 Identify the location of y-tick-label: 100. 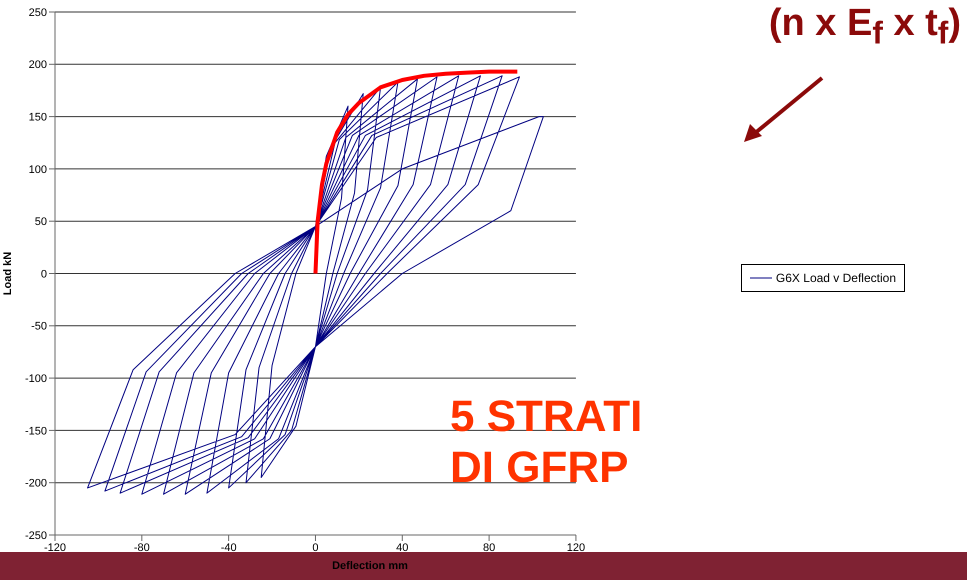
(37, 170).